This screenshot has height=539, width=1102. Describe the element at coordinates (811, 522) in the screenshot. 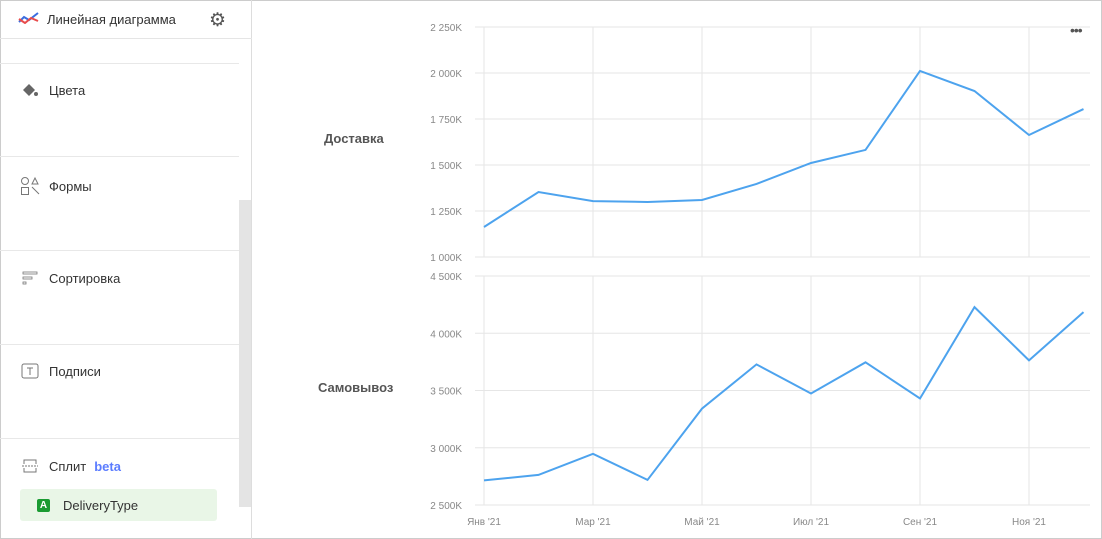

I see `x-tick-label: Июл '21` at that location.